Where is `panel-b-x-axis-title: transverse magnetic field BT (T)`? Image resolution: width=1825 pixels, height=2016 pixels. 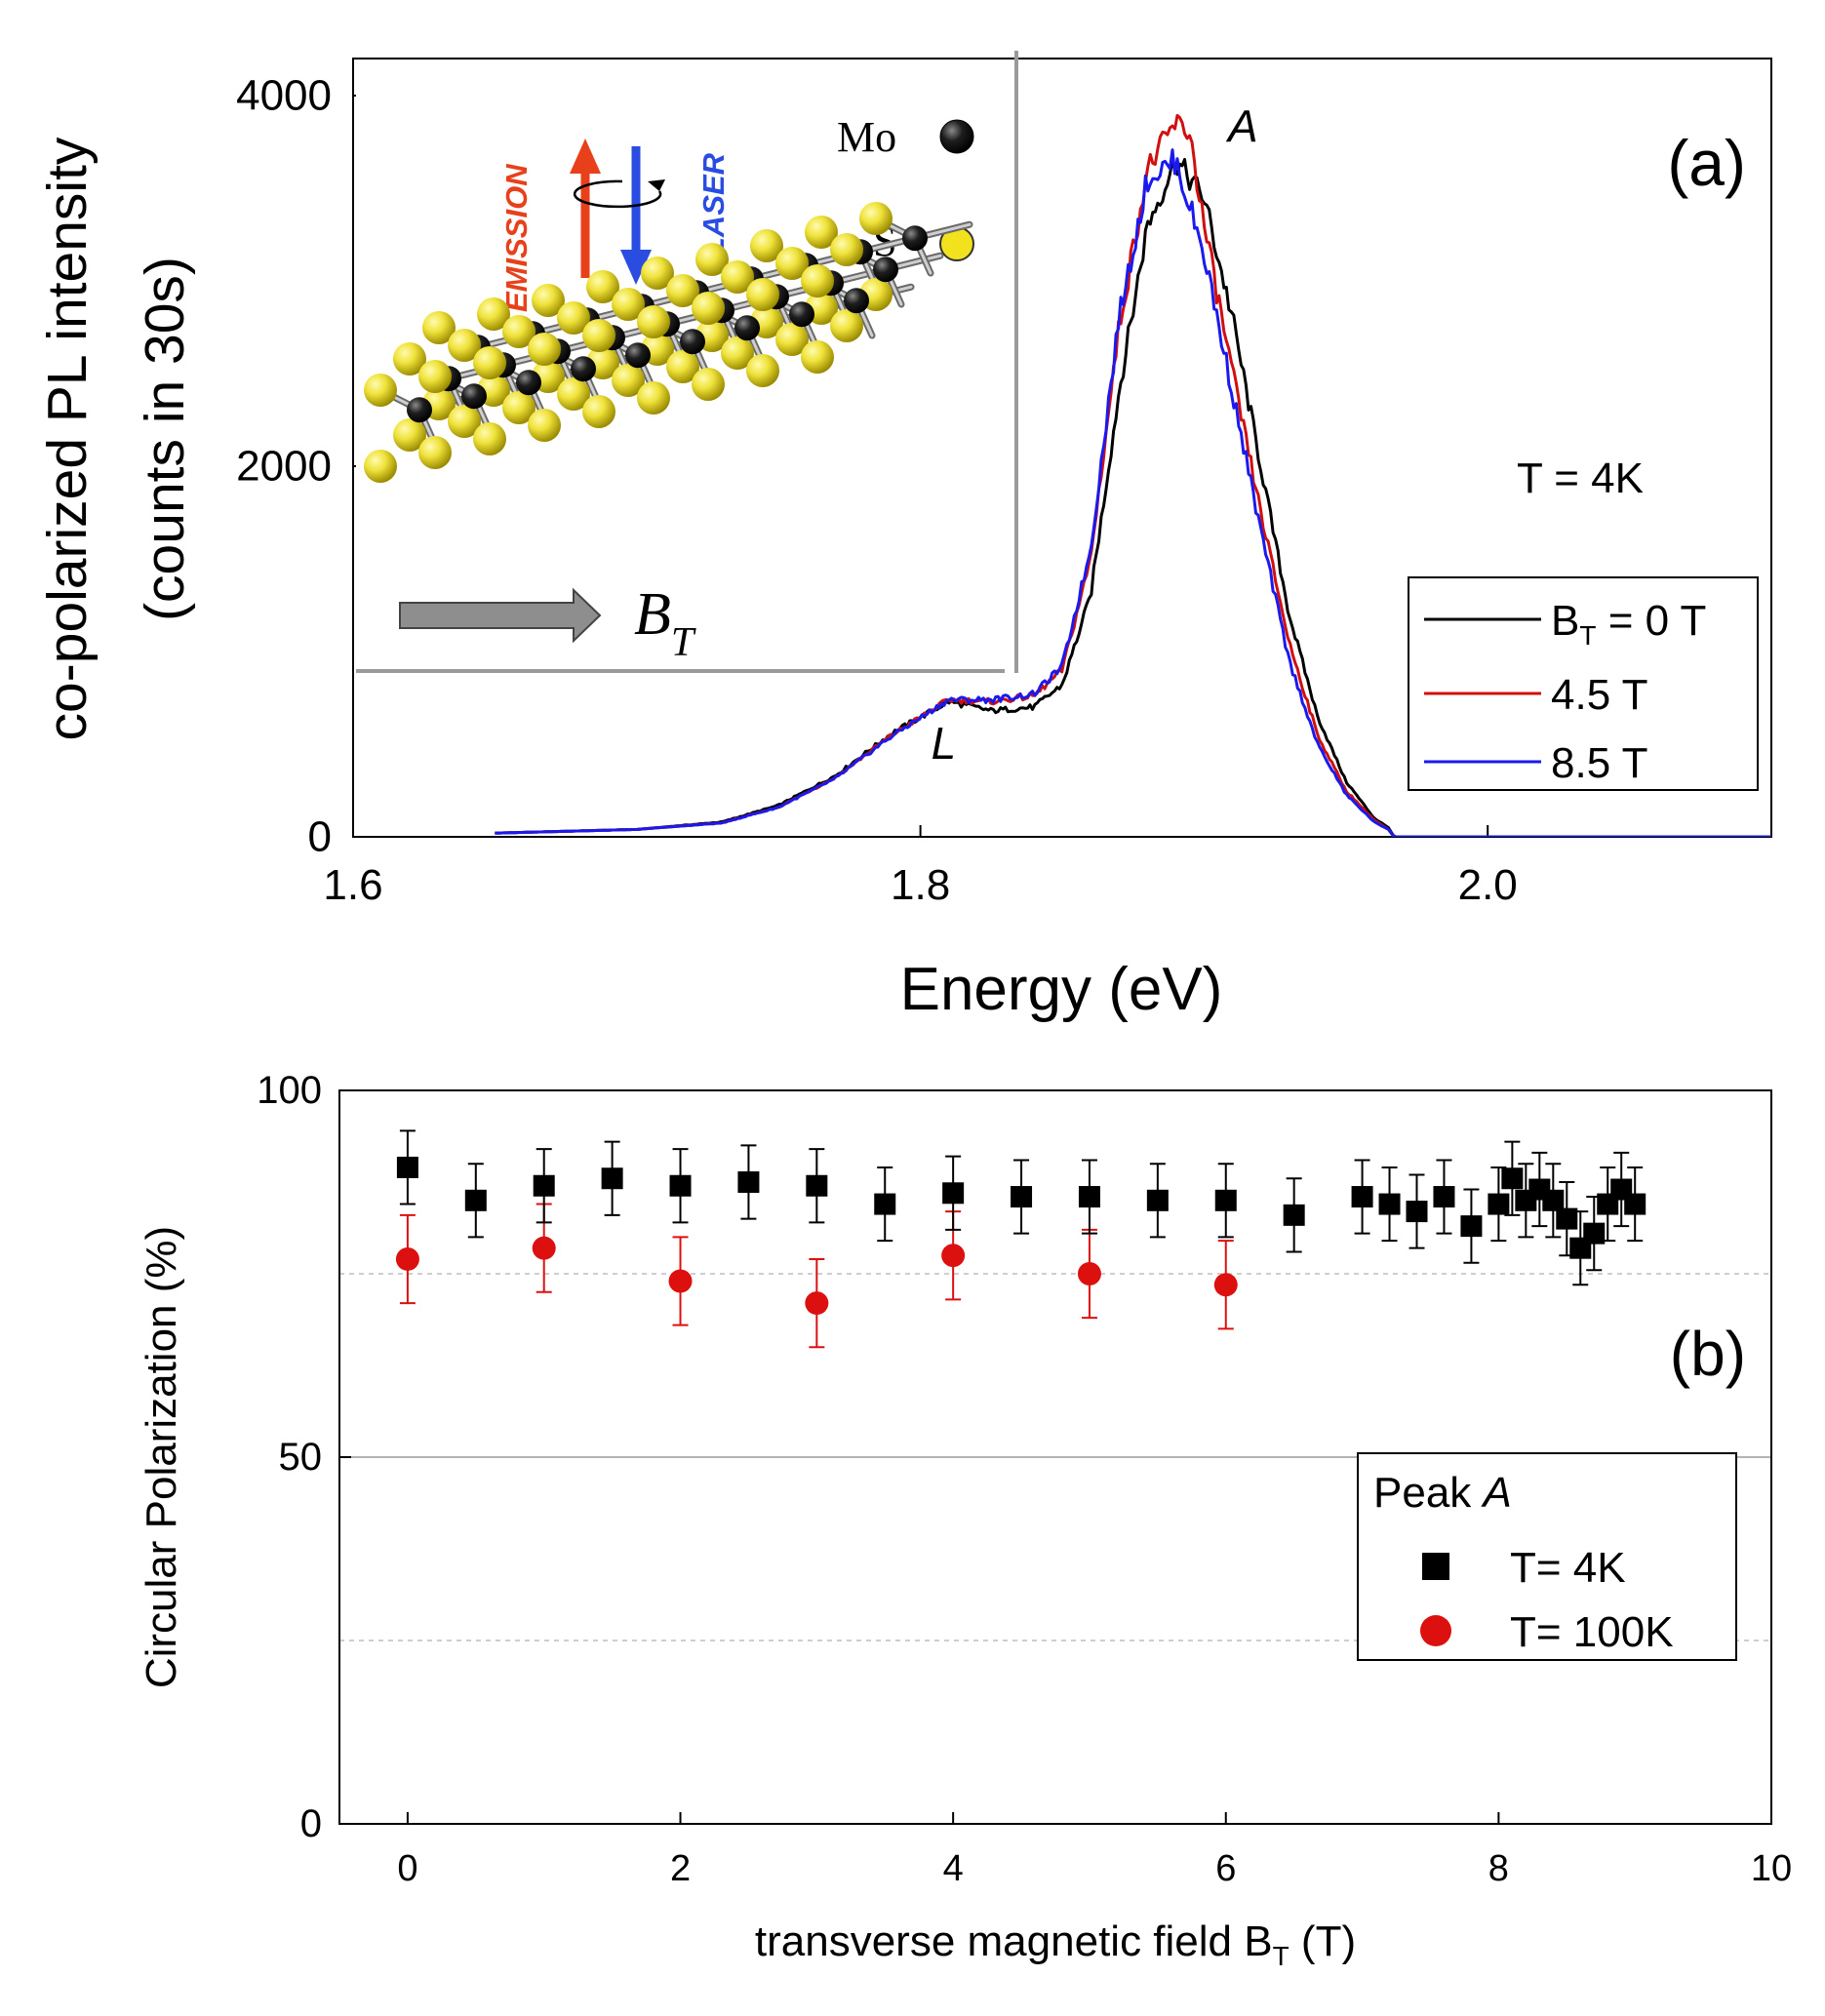
panel-b-x-axis-title: transverse magnetic field BT (T) is located at coordinates (1055, 1944).